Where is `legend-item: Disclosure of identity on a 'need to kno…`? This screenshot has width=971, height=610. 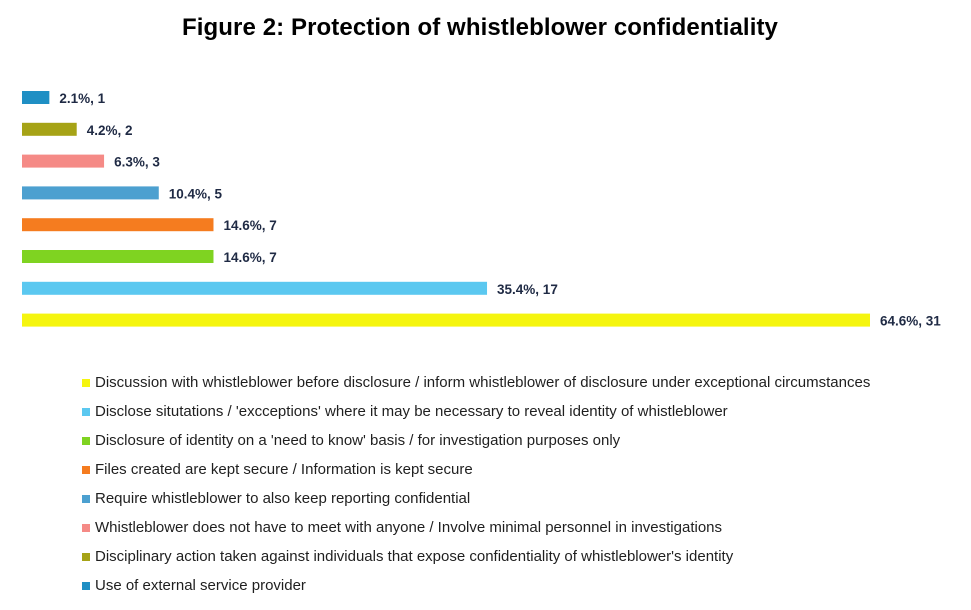
legend-item: Disclosure of identity on a 'need to kno… is located at coordinates (476, 440).